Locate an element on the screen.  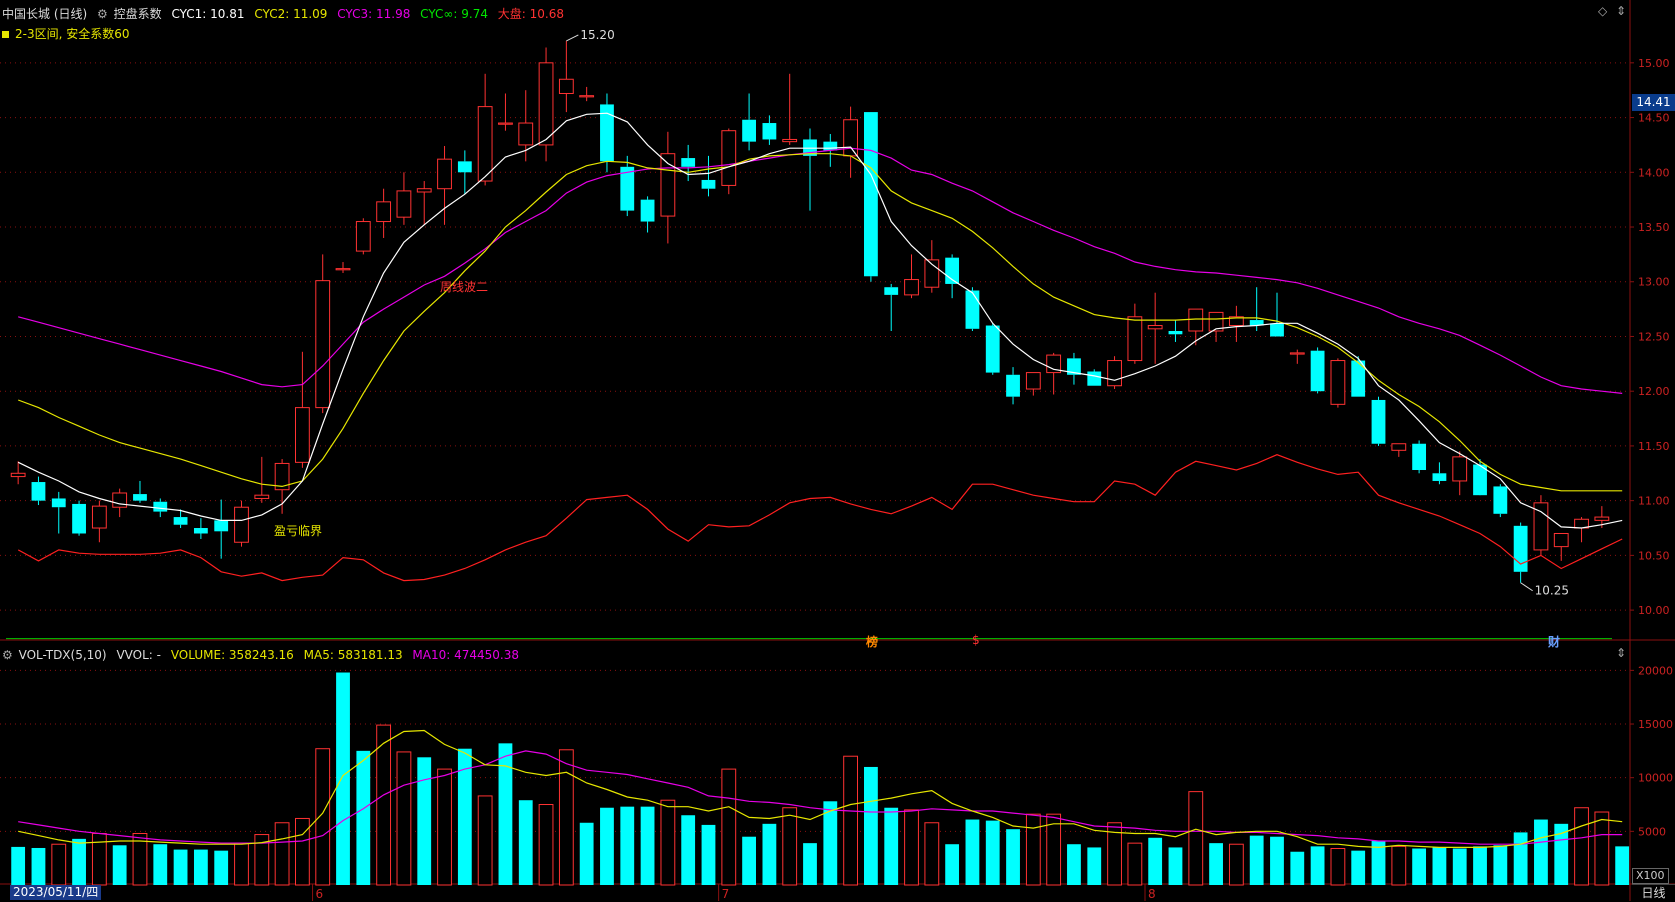
diamond-icon: ◇ is located at coordinates (1603, 11).